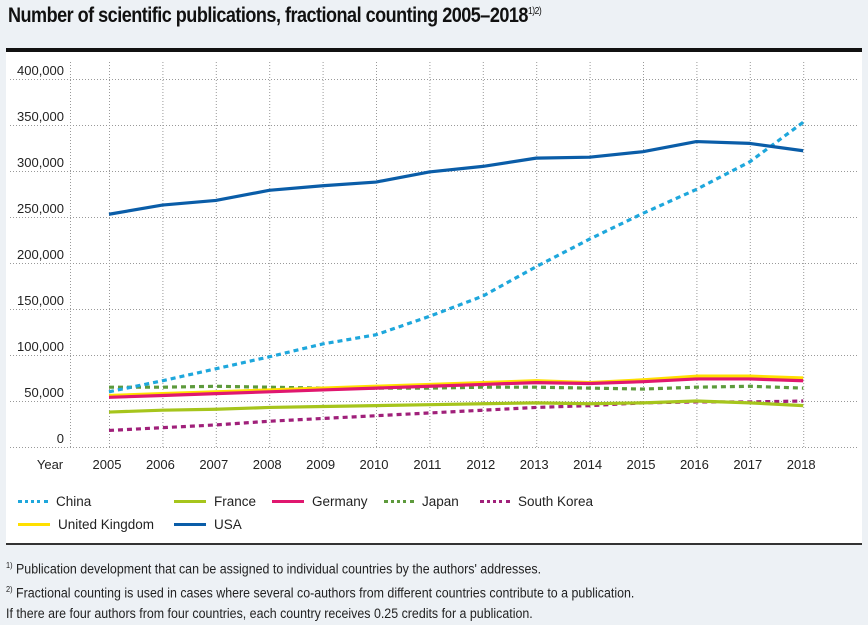 The image size is (868, 625). I want to click on legend-label: China, so click(73, 501).